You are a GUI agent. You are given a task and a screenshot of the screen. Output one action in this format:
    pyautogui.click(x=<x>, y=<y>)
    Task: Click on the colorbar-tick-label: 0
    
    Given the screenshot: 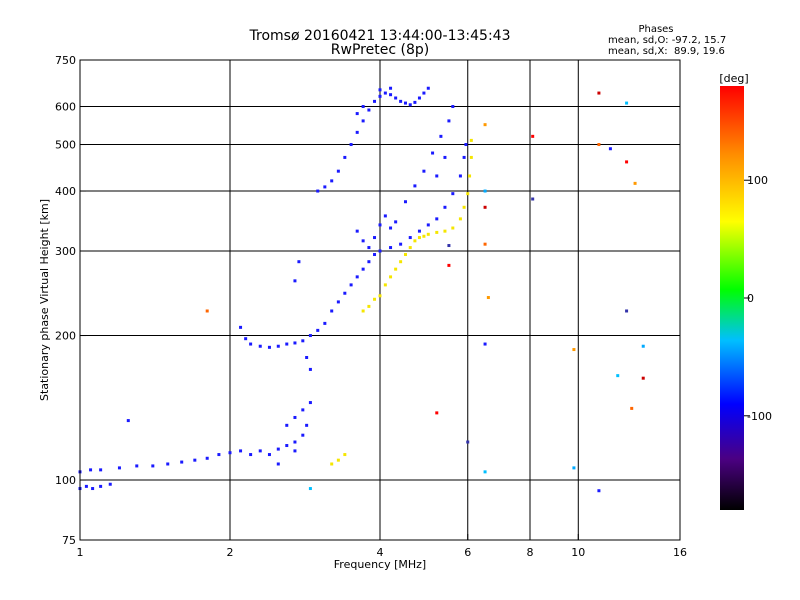 What is the action you would take?
    pyautogui.click(x=750, y=298)
    